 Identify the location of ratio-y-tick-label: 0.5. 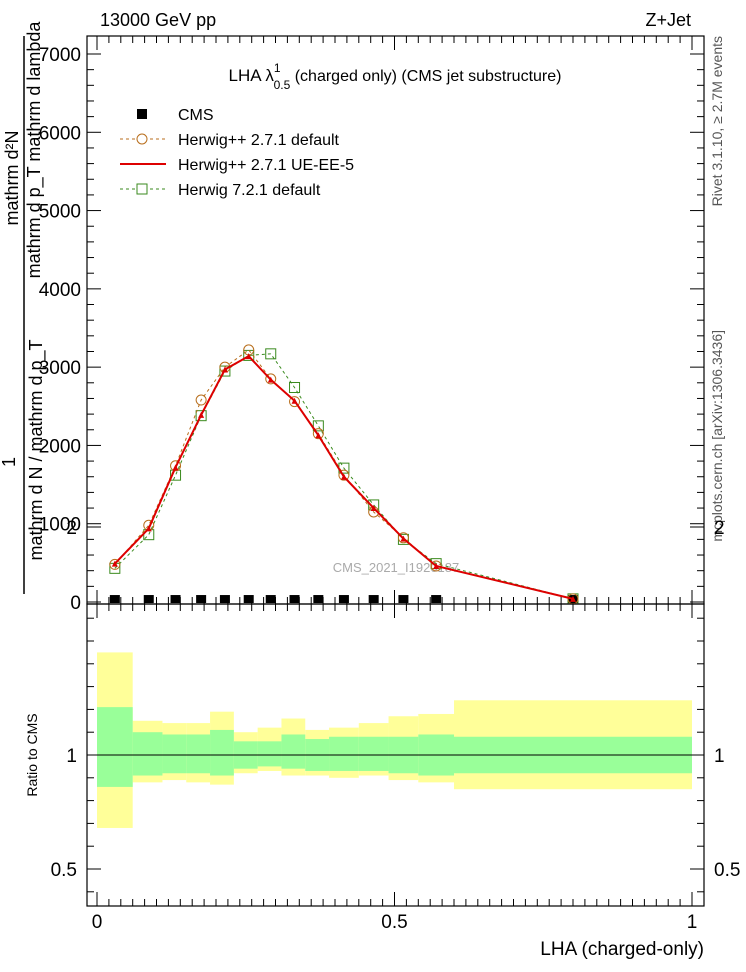
(64, 870).